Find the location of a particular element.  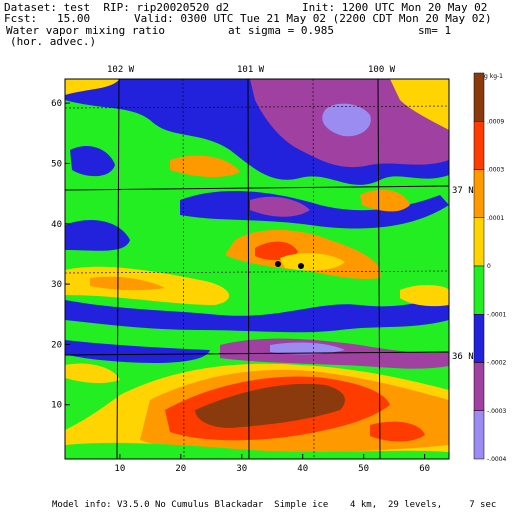

legend-level-label: -.0002 is located at coordinates (497, 363).